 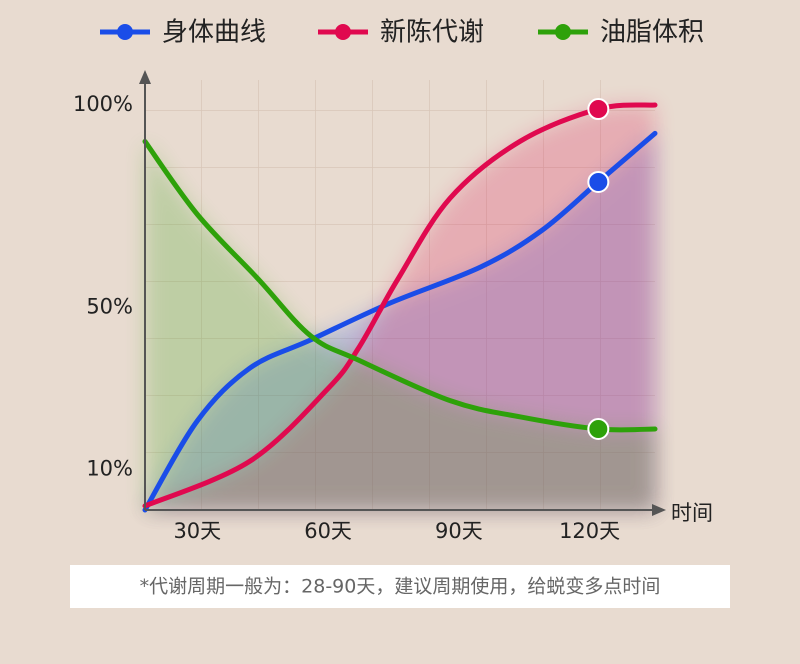 What do you see at coordinates (652, 33) in the screenshot?
I see `legend-label: 油脂体积` at bounding box center [652, 33].